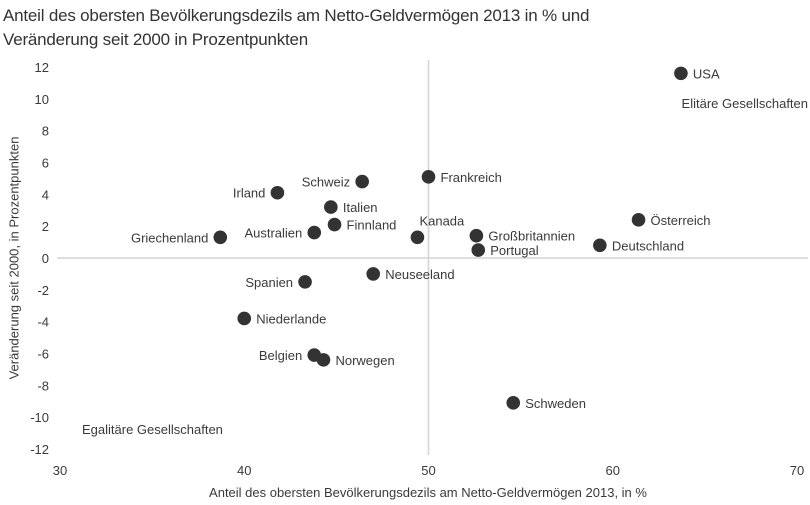  What do you see at coordinates (273, 233) in the screenshot?
I see `data-point-label: Australien` at bounding box center [273, 233].